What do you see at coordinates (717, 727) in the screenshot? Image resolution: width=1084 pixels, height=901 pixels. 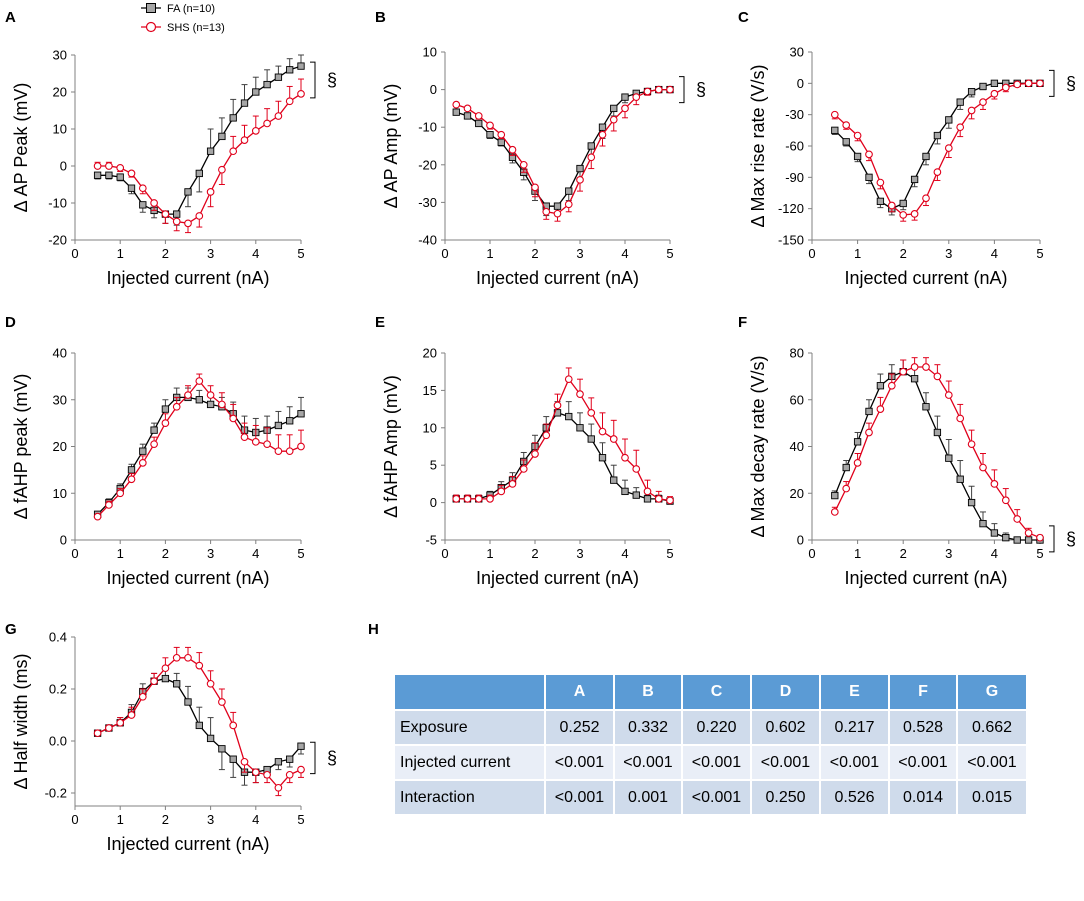 I see `table-cell: 0.220` at bounding box center [717, 727].